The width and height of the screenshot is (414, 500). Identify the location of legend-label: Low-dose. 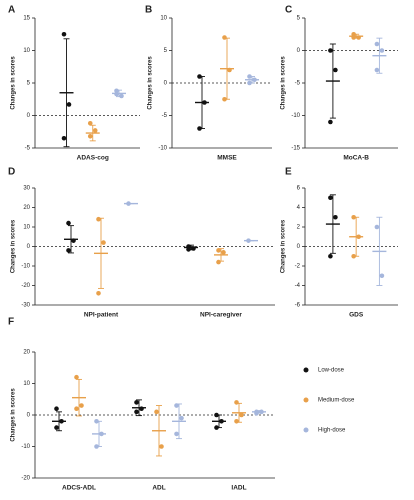
(331, 371).